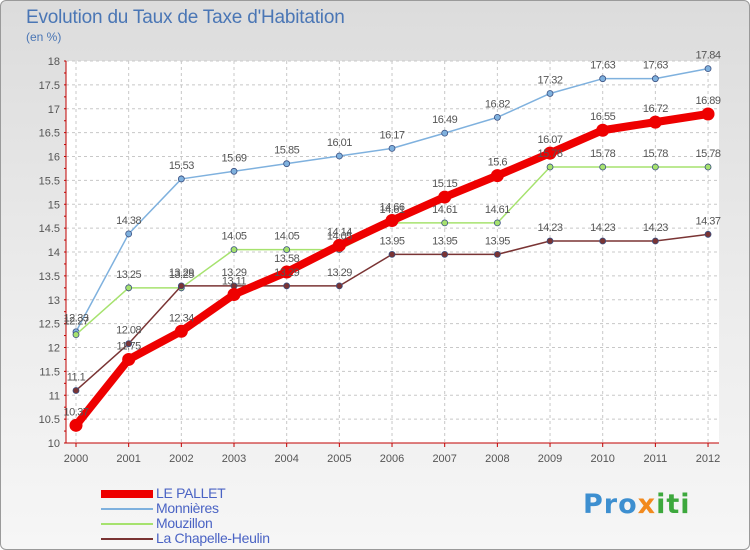  I want to click on data-label-la-chapelle-heulin: 14.37, so click(708, 221).